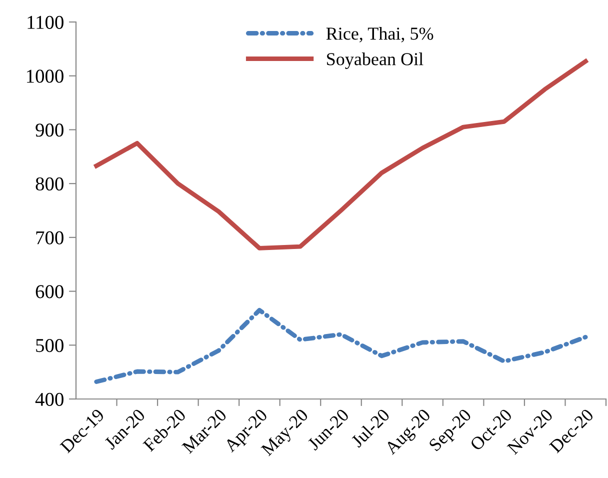  I want to click on y-tick-label: 1000, so click(45, 76).